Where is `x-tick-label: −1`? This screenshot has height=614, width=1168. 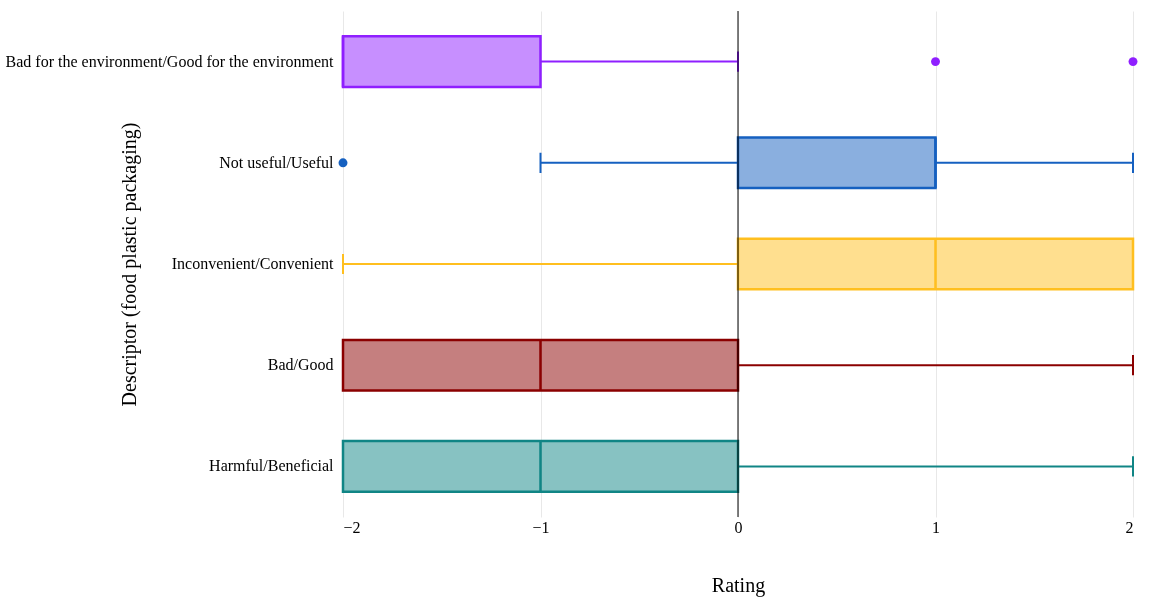
x-tick-label: −1 is located at coordinates (541, 527).